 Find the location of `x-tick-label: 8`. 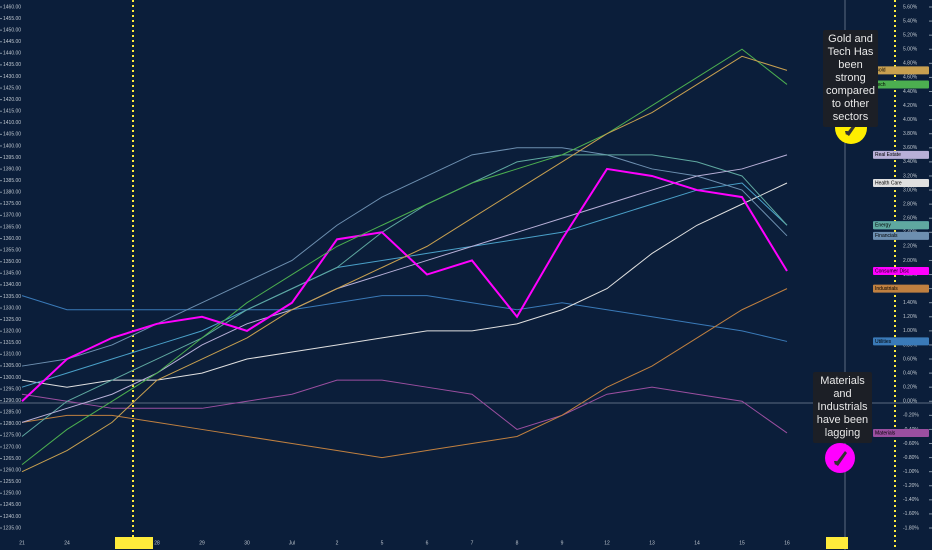

x-tick-label: 8 is located at coordinates (517, 543).